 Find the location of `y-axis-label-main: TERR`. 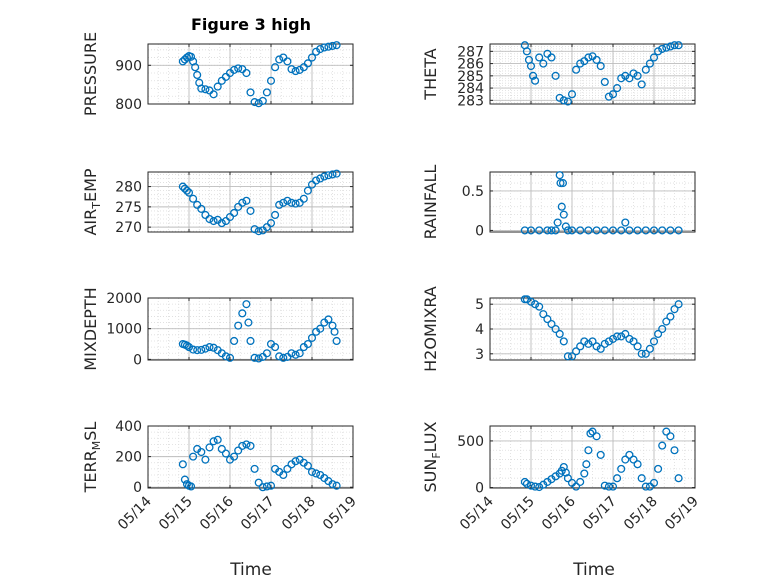

y-axis-label-main: TERR is located at coordinates (90, 471).